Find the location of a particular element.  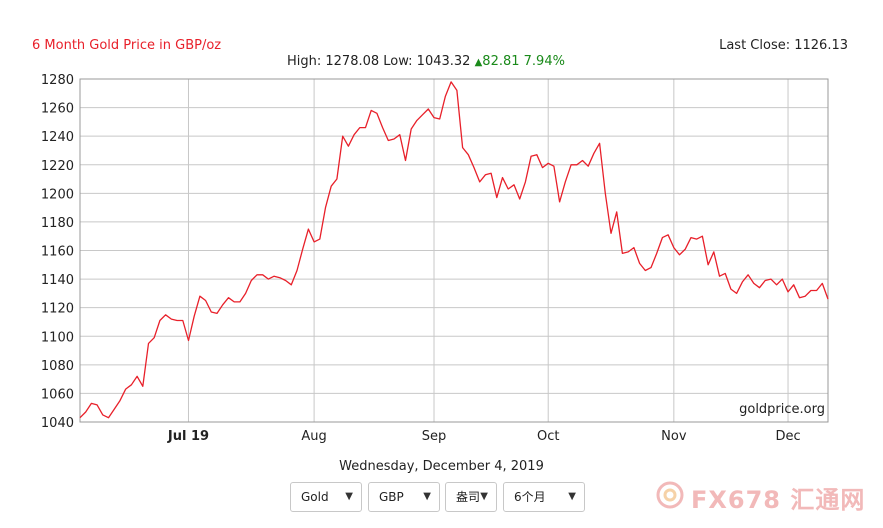

metal-select: Gold ▼ is located at coordinates (326, 497).